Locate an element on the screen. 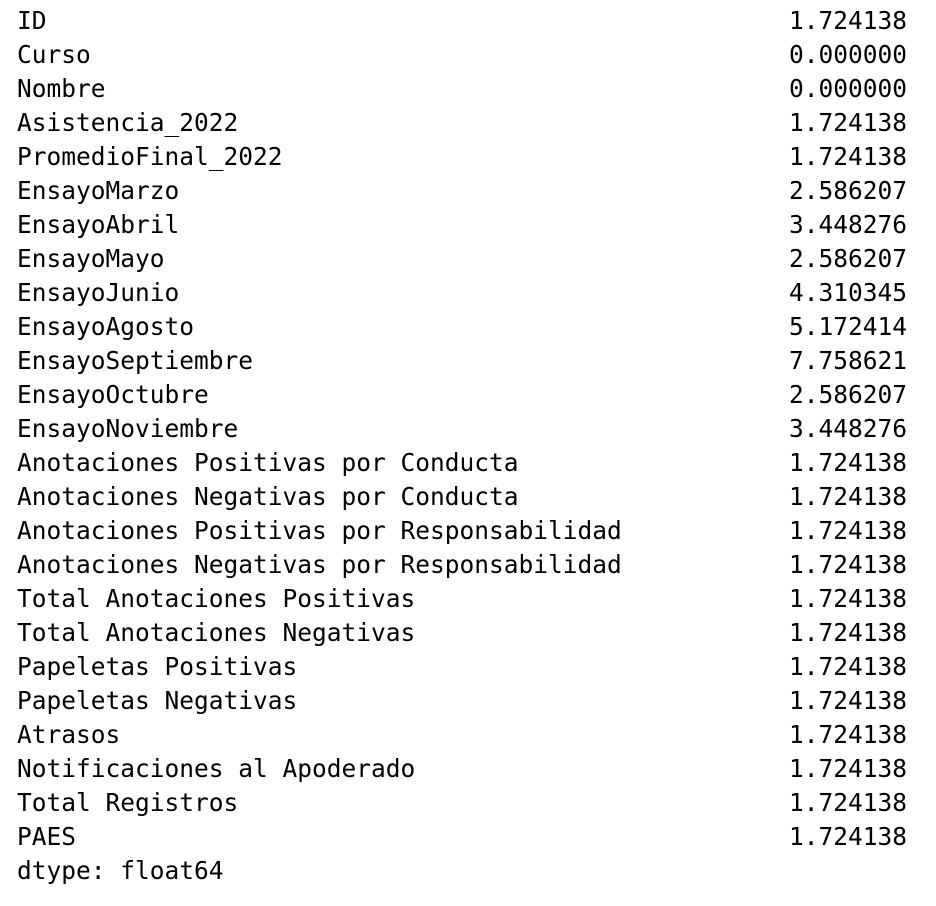  row-label: EnsayoNoviembre is located at coordinates (128, 428).